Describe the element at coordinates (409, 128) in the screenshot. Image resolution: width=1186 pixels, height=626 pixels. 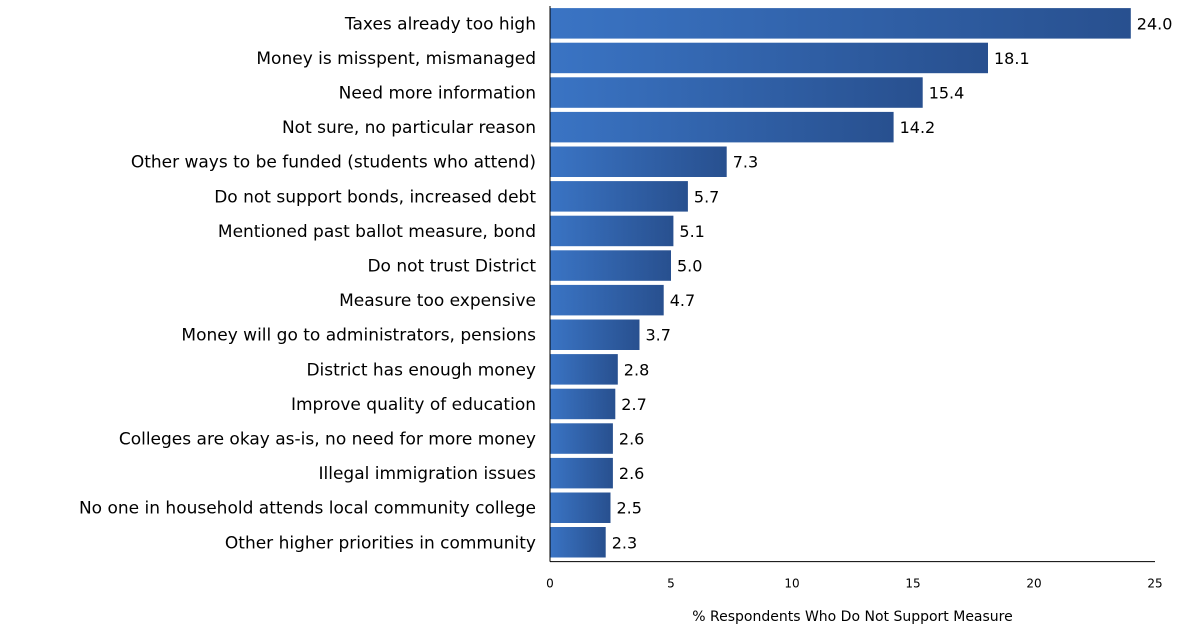
I see `category-label: Not sure, no particular reason` at that location.